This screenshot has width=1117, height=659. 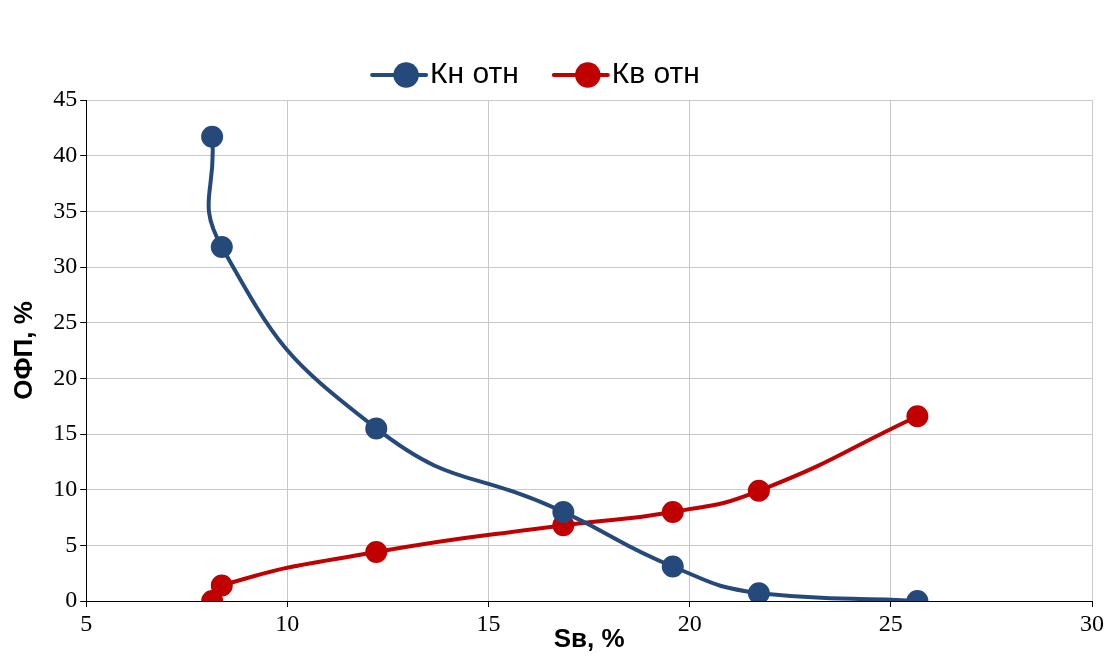 What do you see at coordinates (474, 73) in the screenshot?
I see `legend-label: Кн отн` at bounding box center [474, 73].